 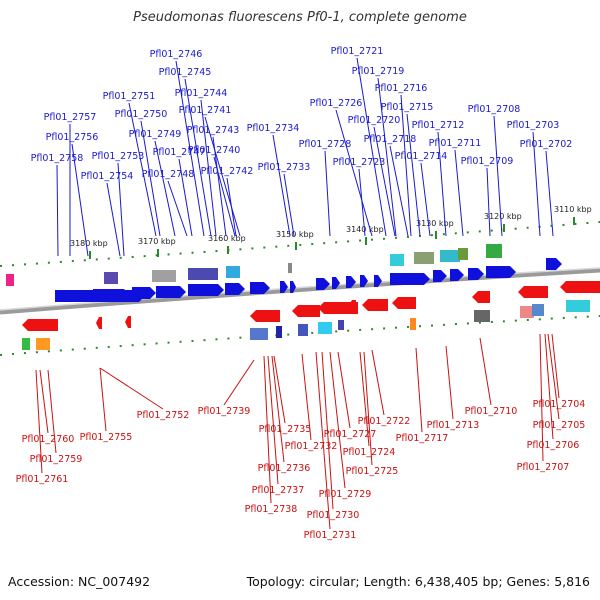 I want to click on upper-gene-label: Pfl01_2703, so click(x=533, y=125).